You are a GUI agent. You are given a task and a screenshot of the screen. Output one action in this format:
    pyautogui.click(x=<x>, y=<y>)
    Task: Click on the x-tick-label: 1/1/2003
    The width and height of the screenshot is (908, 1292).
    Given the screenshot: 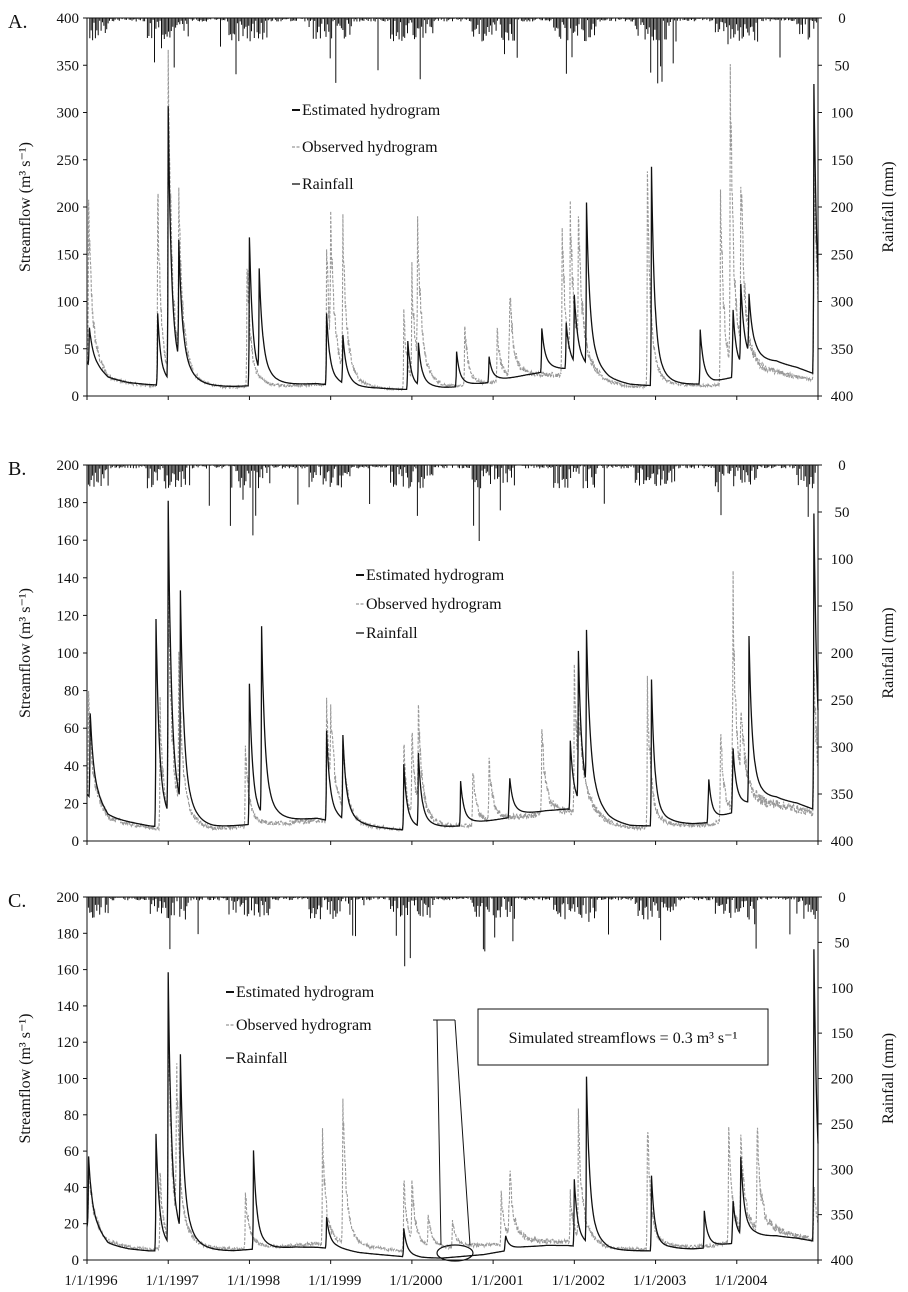 What is the action you would take?
    pyautogui.click(x=659, y=1281)
    